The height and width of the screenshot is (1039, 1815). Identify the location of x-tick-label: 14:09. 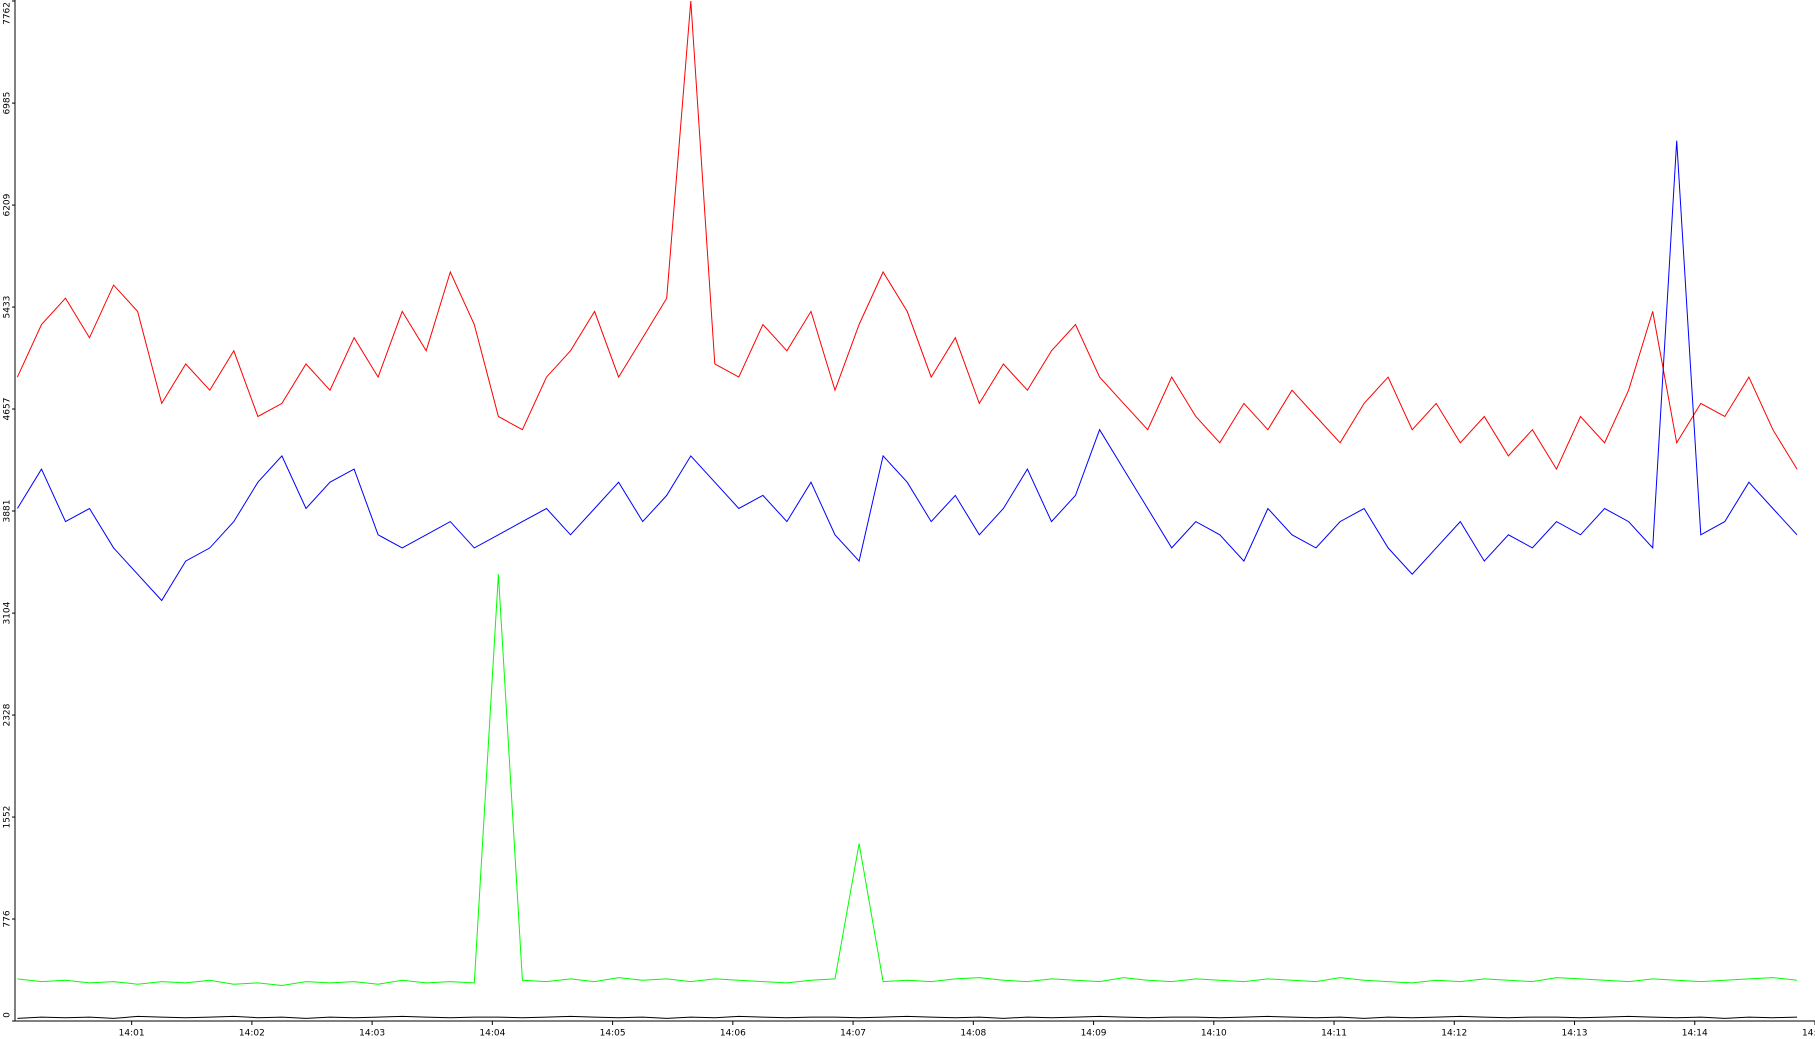
(1094, 1034).